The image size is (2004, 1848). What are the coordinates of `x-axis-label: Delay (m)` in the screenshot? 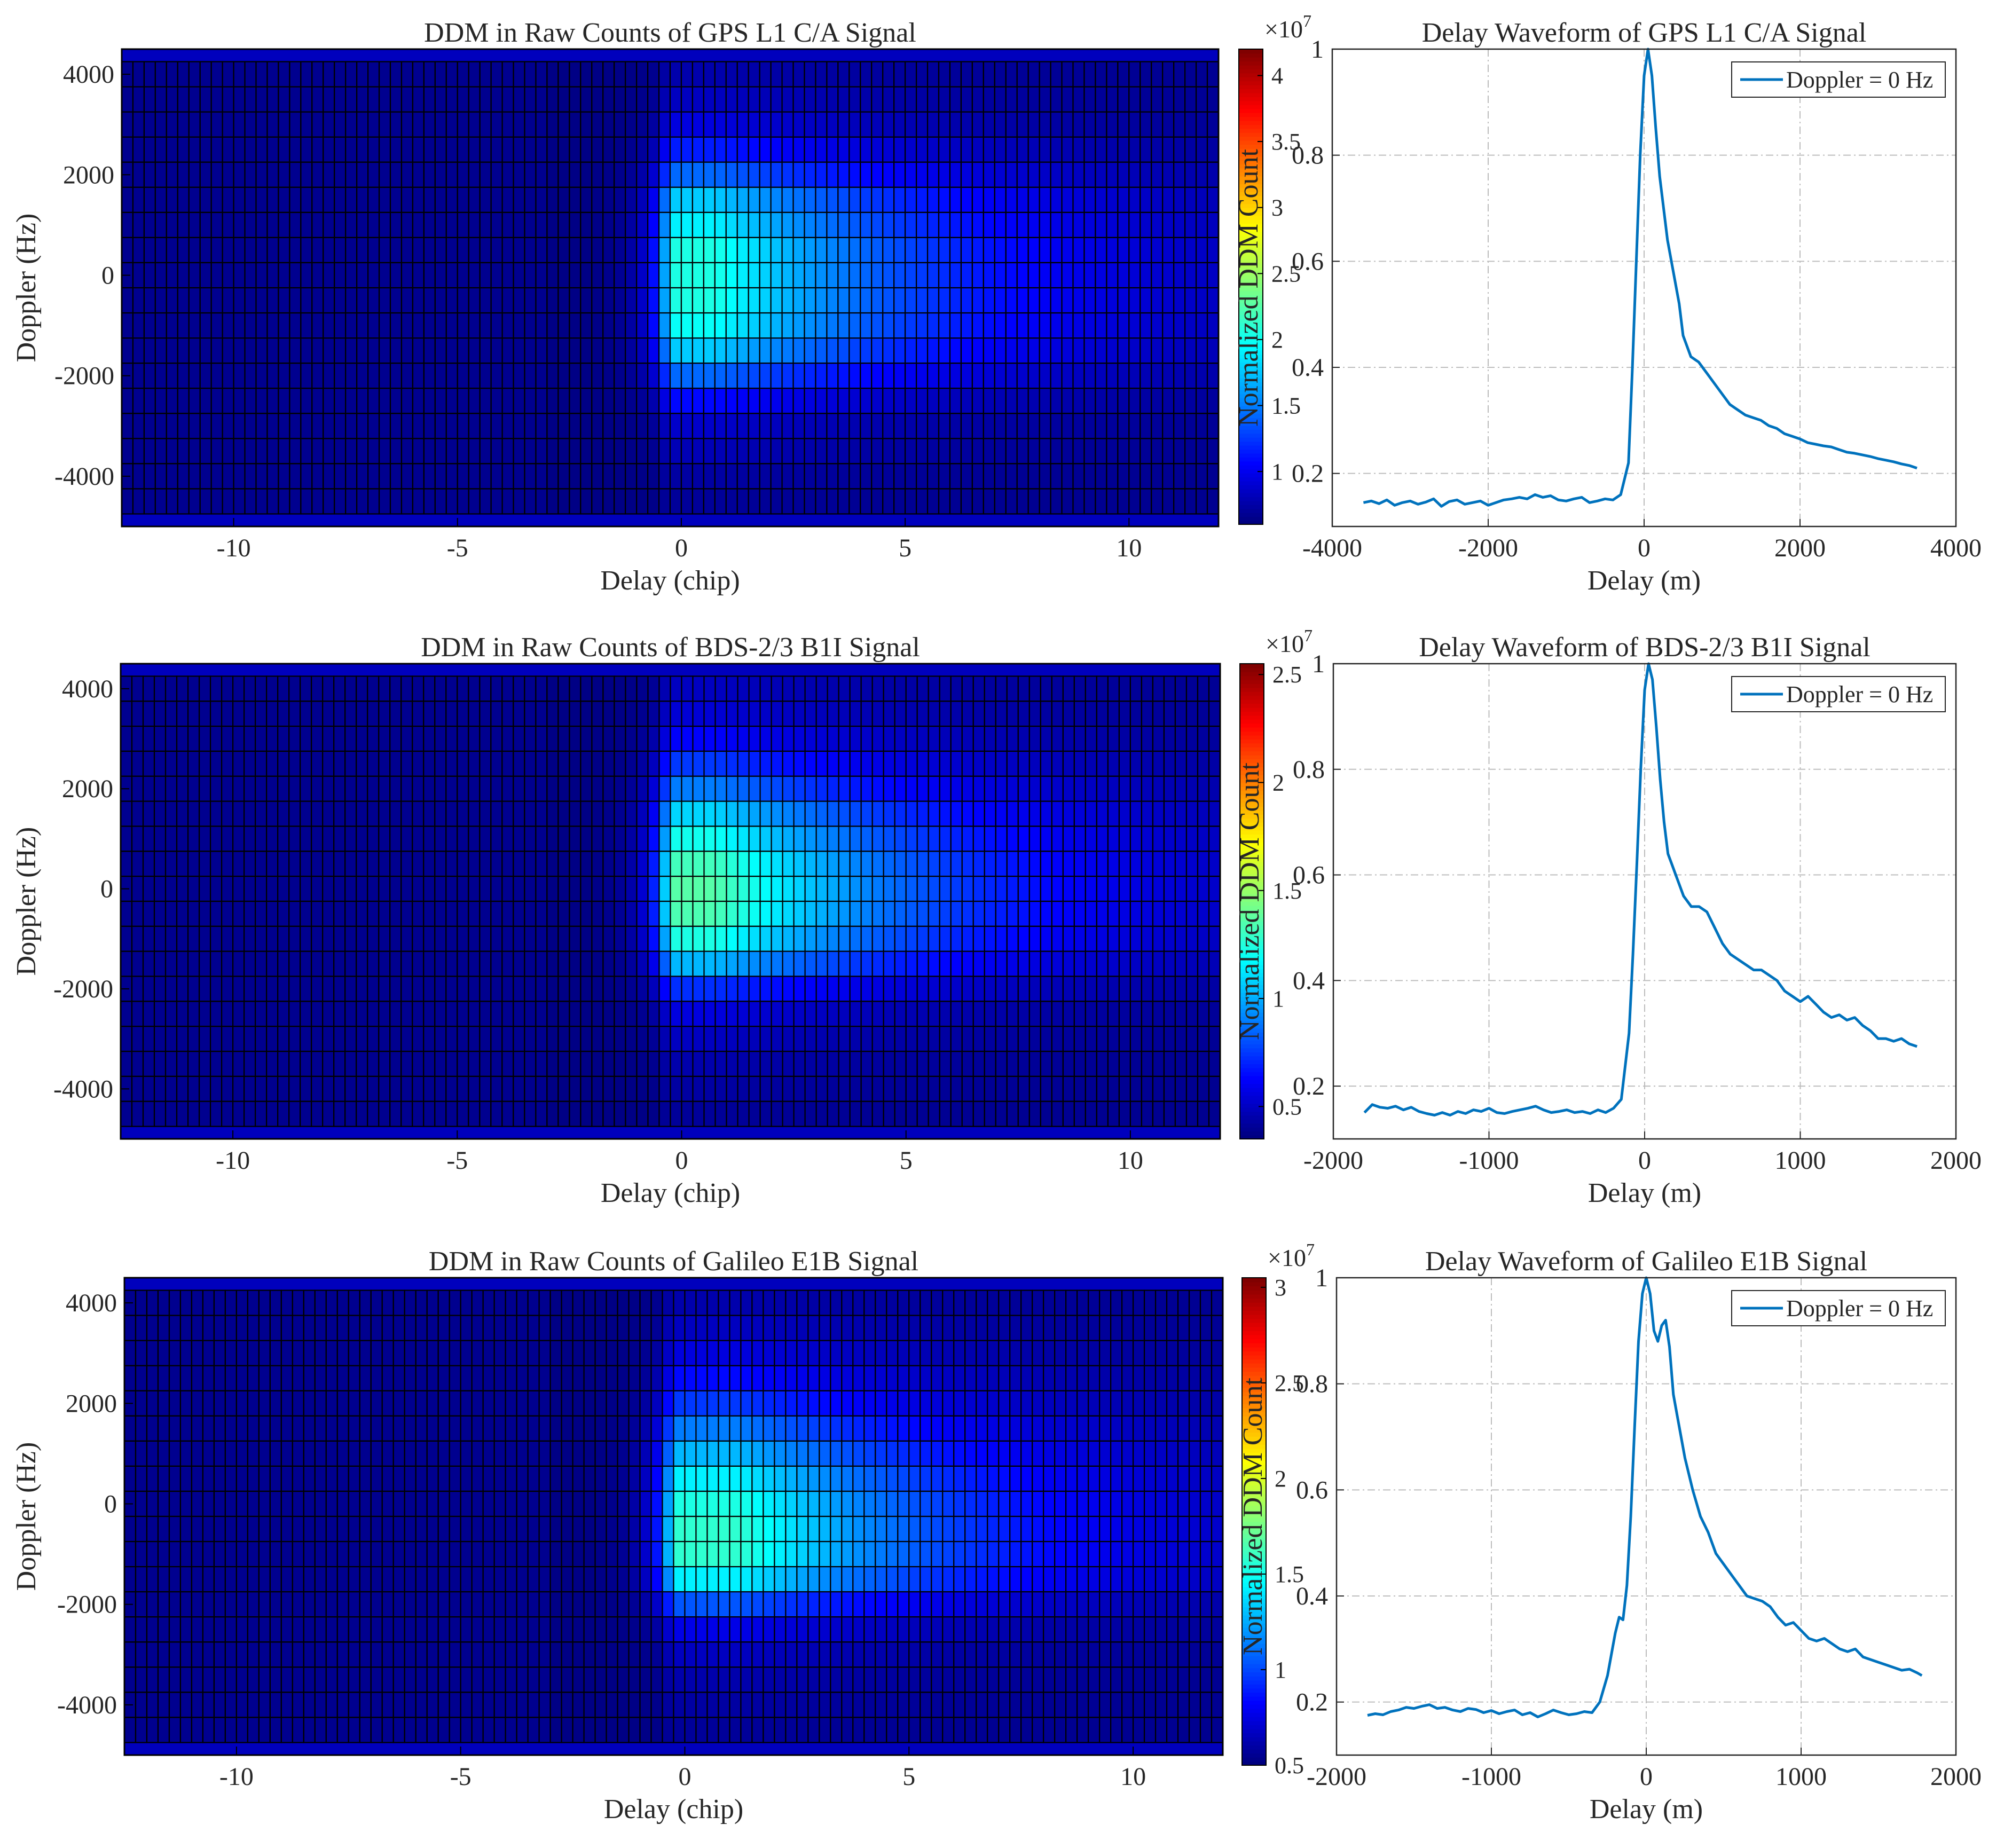 It's located at (1644, 1193).